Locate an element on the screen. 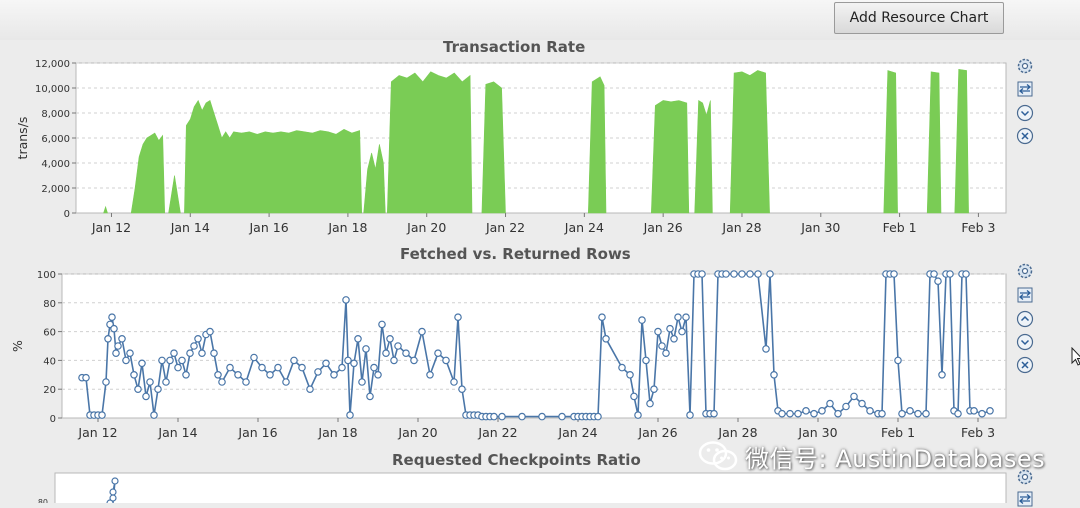 This screenshot has height=508, width=1080. y-axis-label: % is located at coordinates (17, 346).